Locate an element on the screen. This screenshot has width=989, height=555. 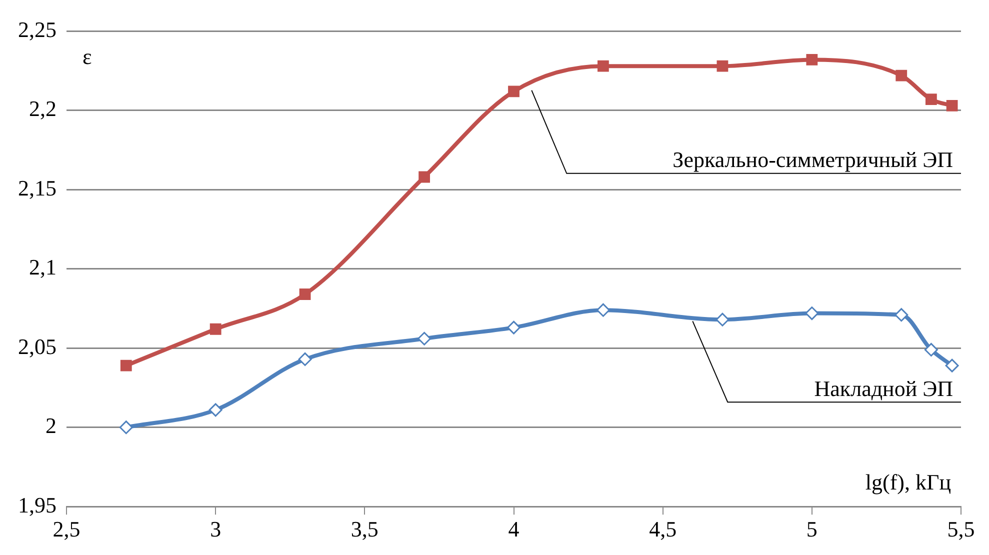
y-tick-label: 2 is located at coordinates (51, 425).